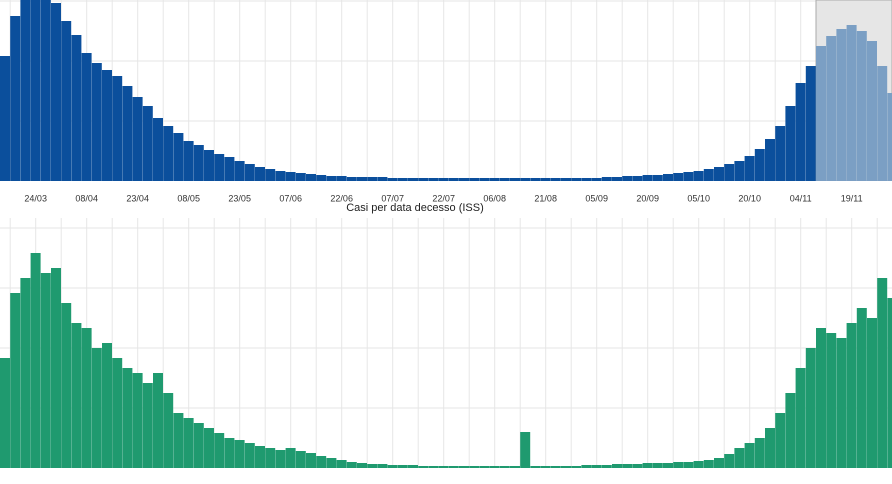 The height and width of the screenshot is (484, 892). I want to click on x-tick-label: 07/06, so click(290, 198).